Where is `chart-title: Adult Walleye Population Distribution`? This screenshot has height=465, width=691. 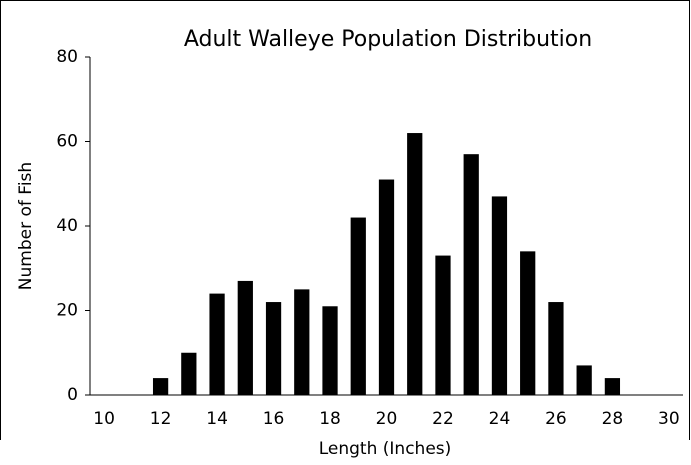
chart-title: Adult Walleye Population Distribution is located at coordinates (388, 39).